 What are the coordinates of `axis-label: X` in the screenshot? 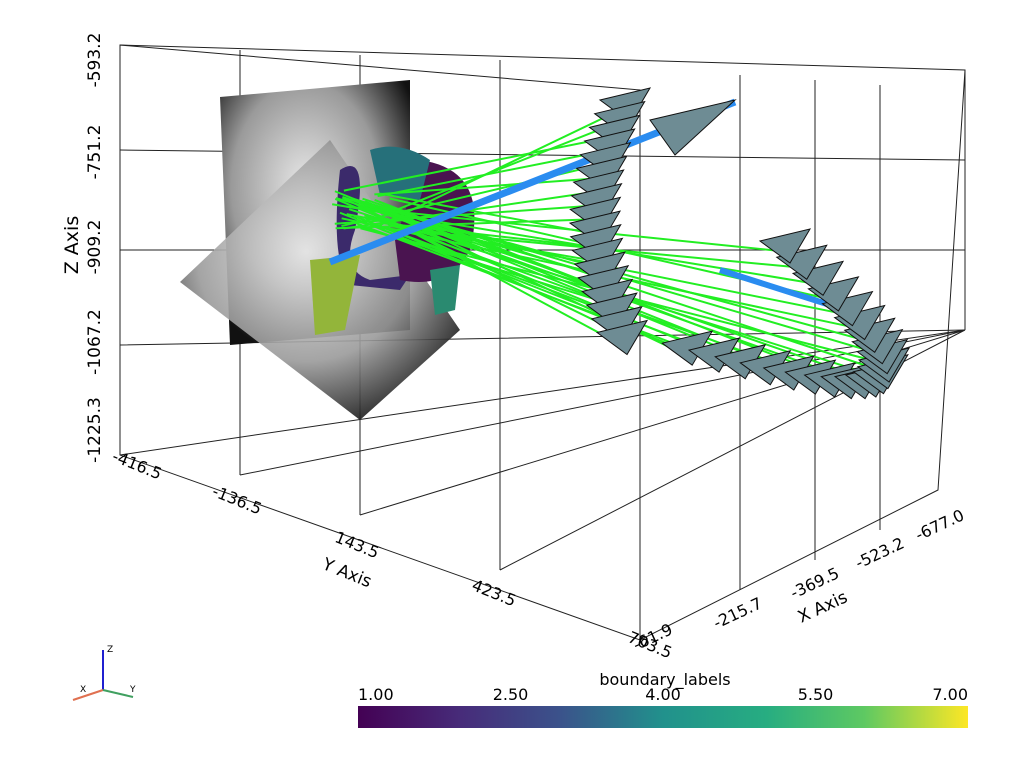 It's located at (83, 690).